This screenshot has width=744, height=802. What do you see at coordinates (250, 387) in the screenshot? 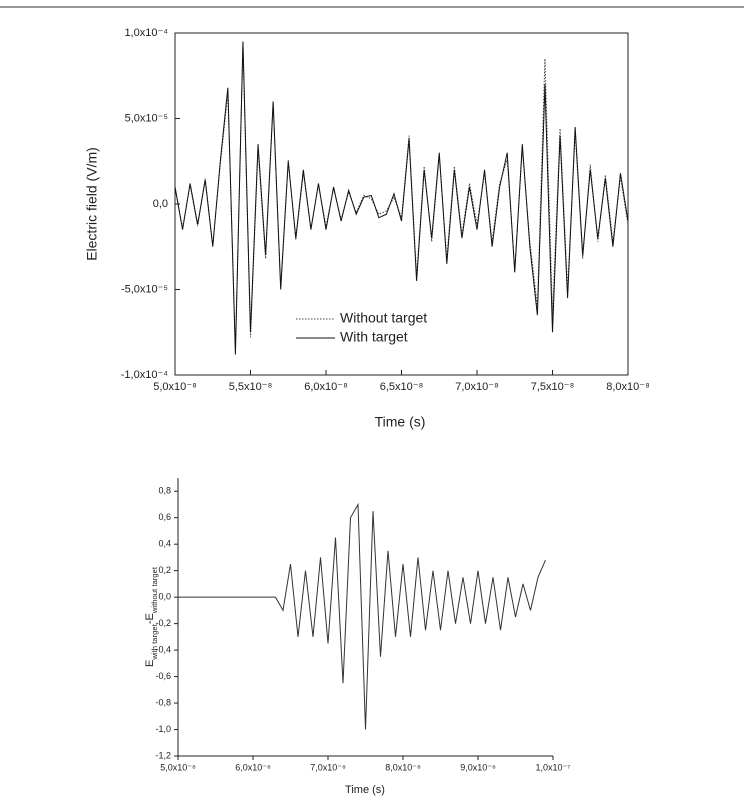
I see `x-tick-label: 5,5x10⁻⁸` at bounding box center [250, 387].